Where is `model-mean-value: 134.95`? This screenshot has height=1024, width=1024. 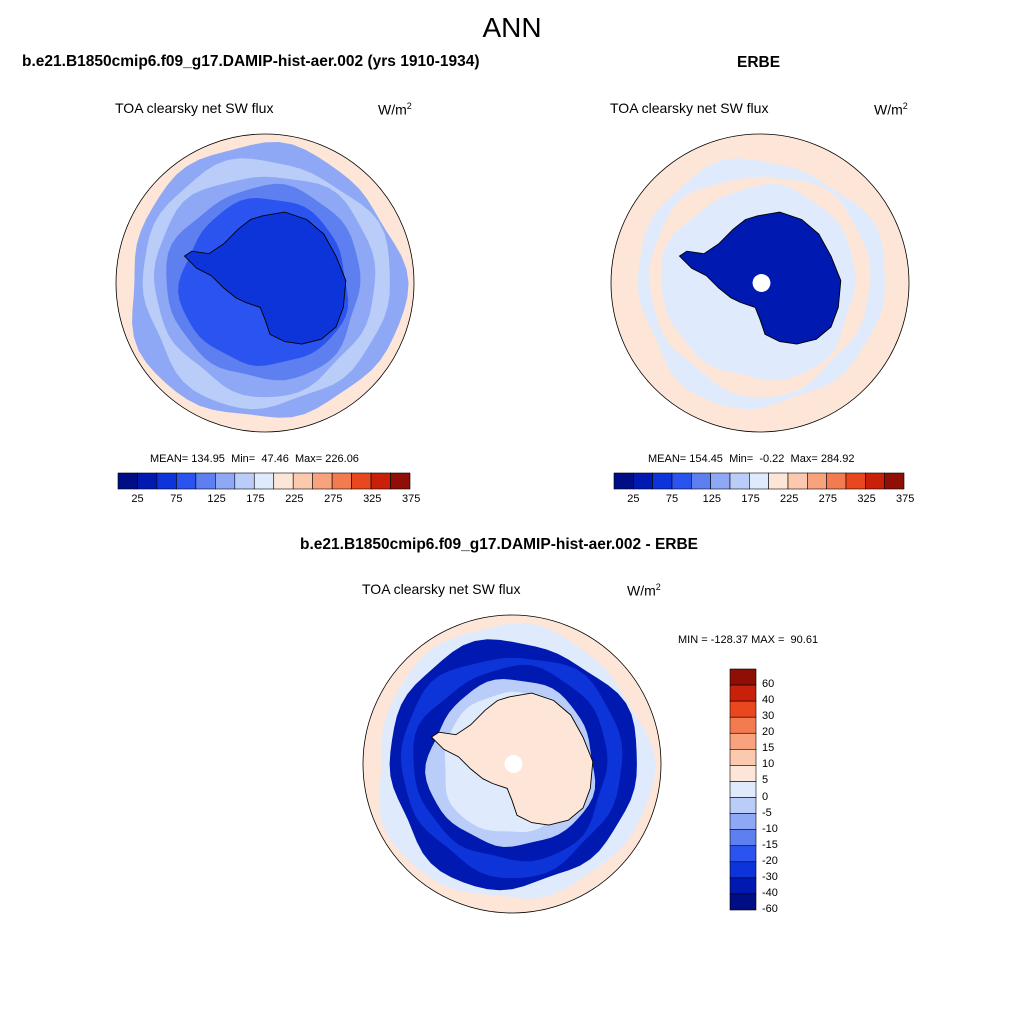 model-mean-value: 134.95 is located at coordinates (208, 459).